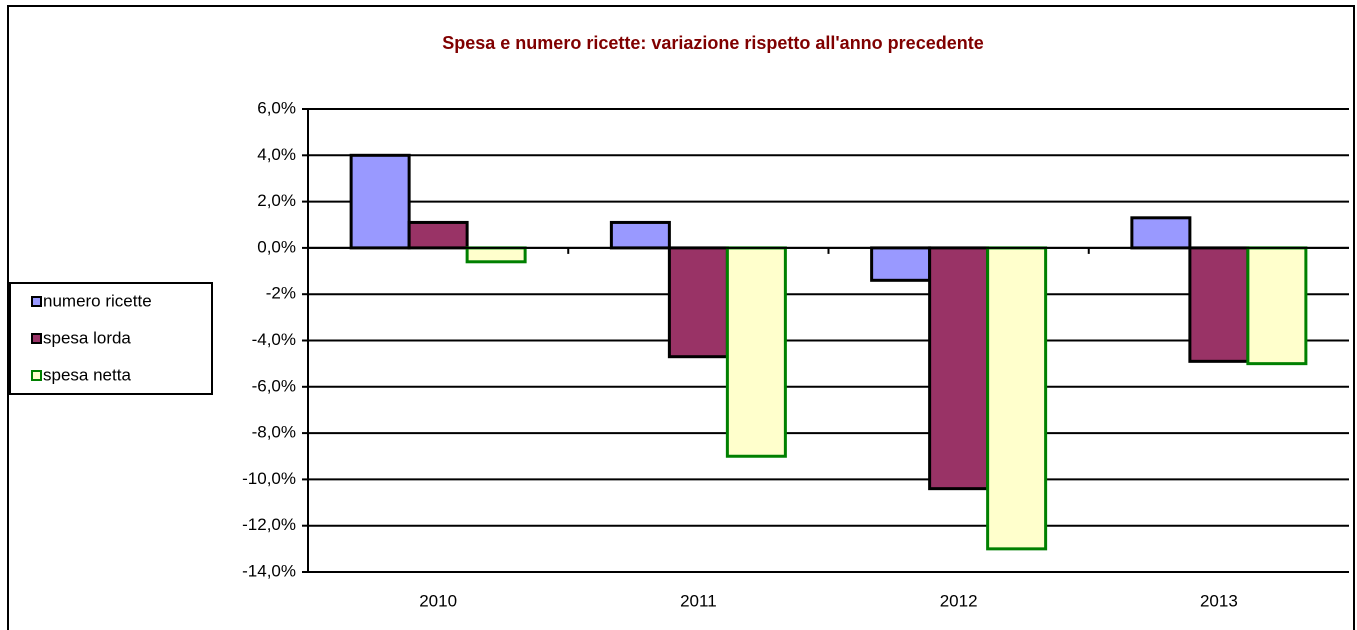 The width and height of the screenshot is (1357, 630). Describe the element at coordinates (276, 154) in the screenshot. I see `y-tick-label: 4,0%` at that location.